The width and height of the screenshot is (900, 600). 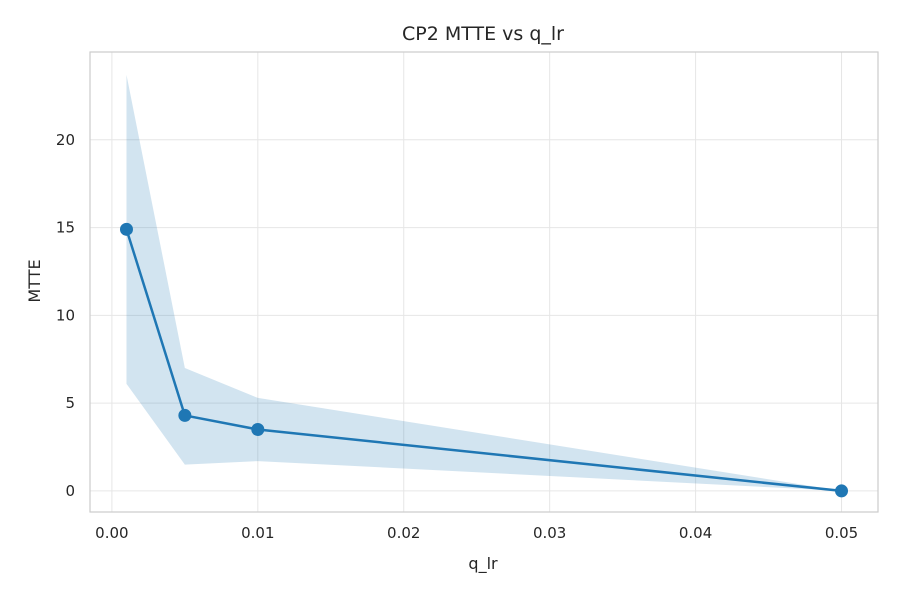 What do you see at coordinates (111, 533) in the screenshot?
I see `x-tick-label: 0.00` at bounding box center [111, 533].